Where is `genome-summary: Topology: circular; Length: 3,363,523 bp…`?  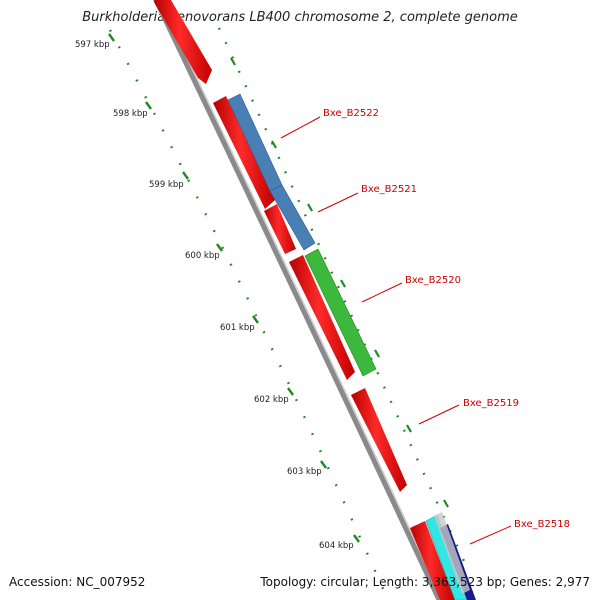 genome-summary: Topology: circular; Length: 3,363,523 bp… is located at coordinates (425, 582).